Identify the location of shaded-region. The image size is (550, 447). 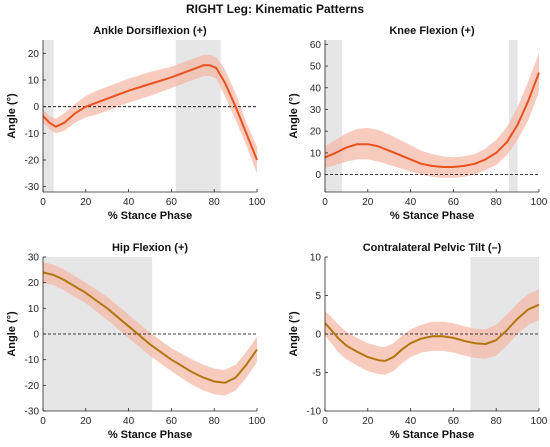
(334, 116).